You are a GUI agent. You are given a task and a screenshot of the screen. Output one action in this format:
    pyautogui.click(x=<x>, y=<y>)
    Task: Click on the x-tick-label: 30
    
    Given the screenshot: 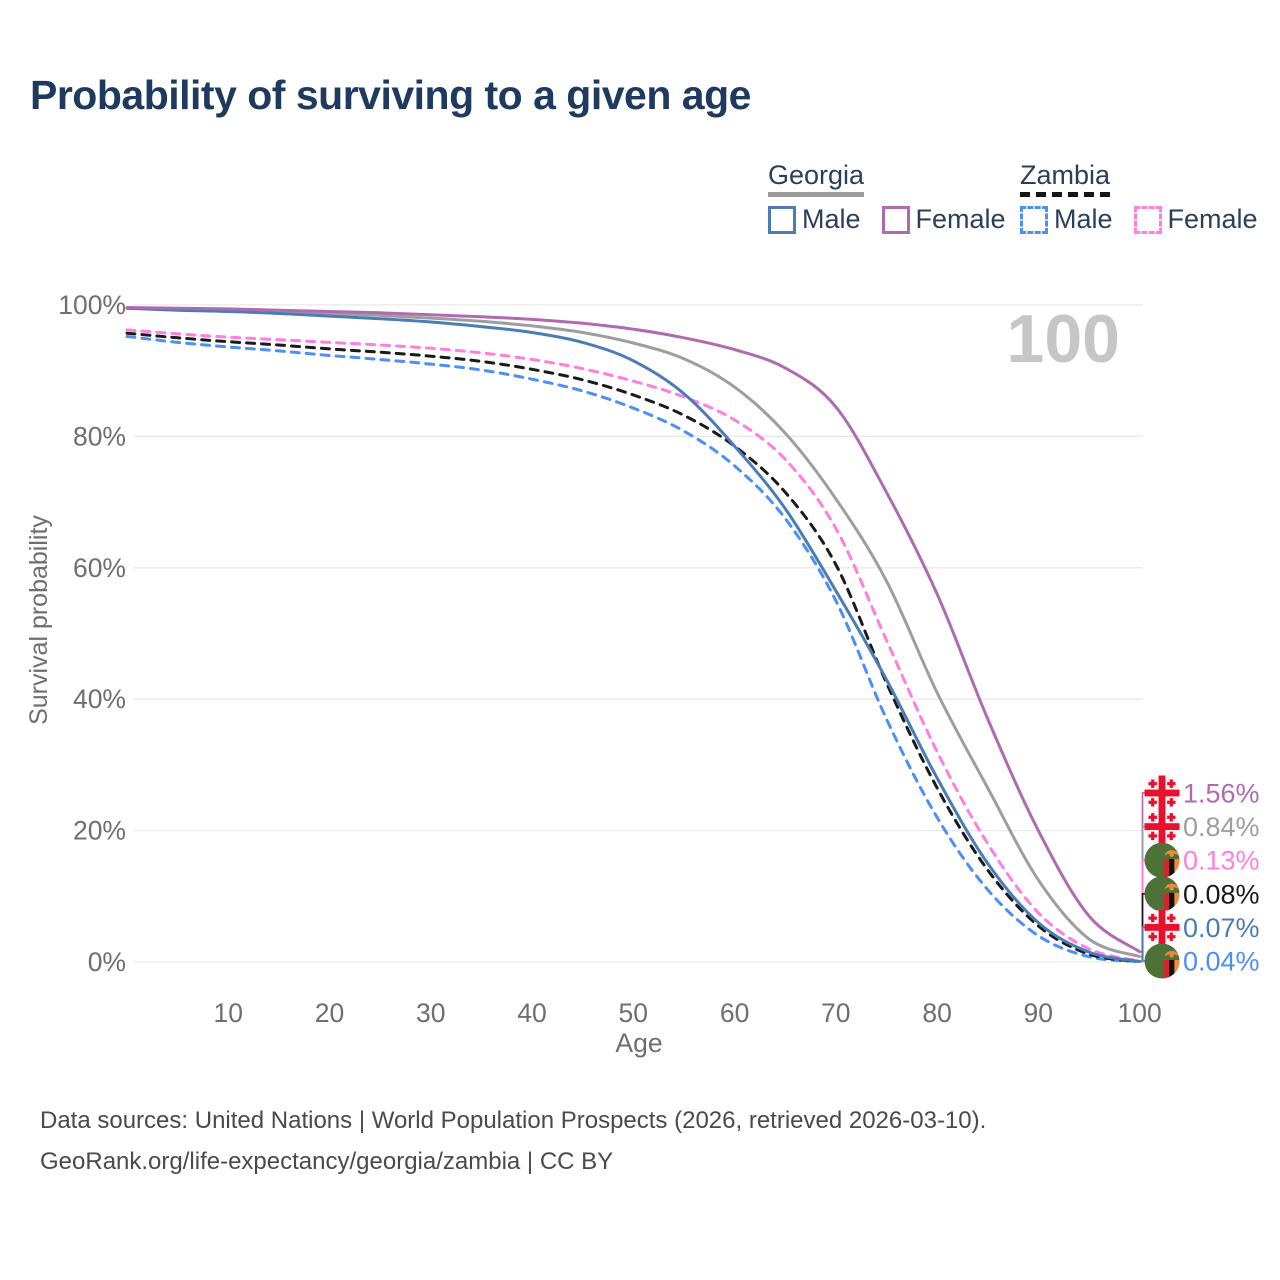 What is the action you would take?
    pyautogui.click(x=430, y=1013)
    